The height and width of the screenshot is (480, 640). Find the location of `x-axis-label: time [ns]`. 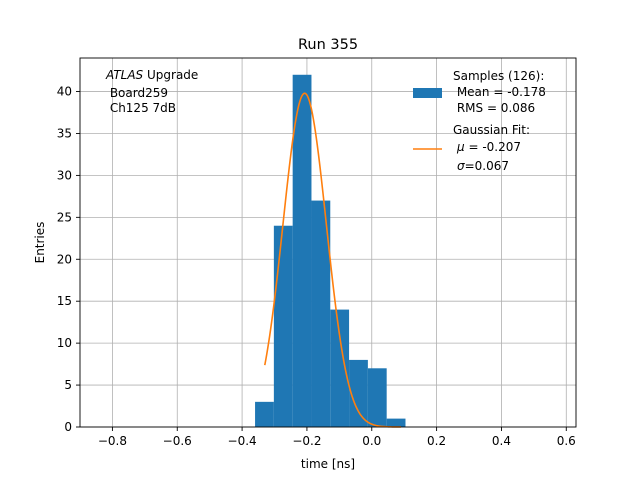

x-axis-label: time [ns] is located at coordinates (328, 464).